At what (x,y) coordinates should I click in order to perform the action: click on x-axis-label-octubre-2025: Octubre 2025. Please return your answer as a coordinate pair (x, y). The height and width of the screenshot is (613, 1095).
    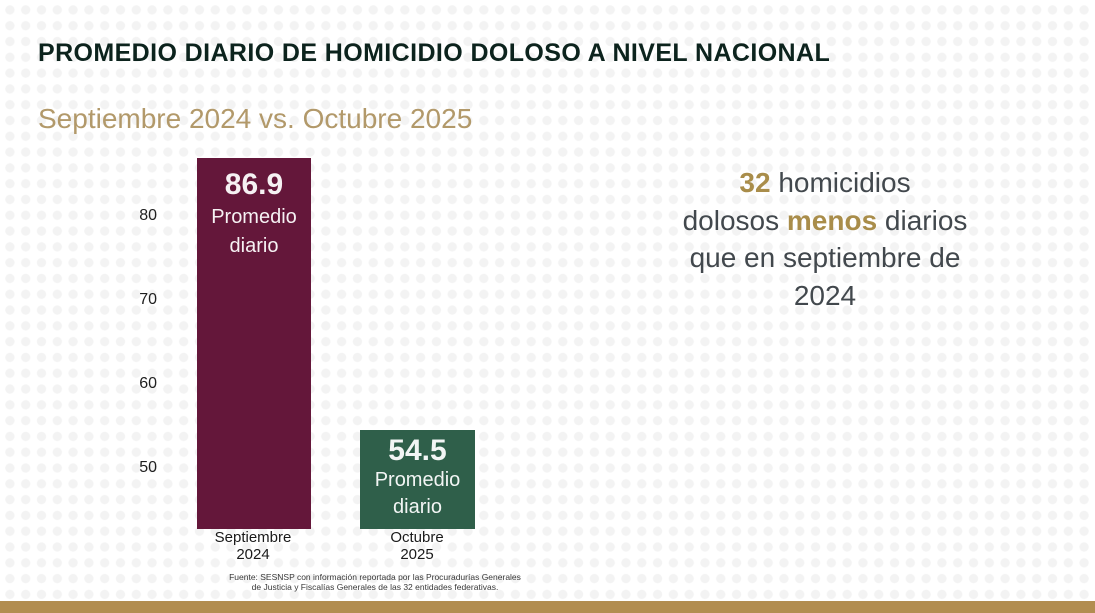
    Looking at the image, I should click on (417, 546).